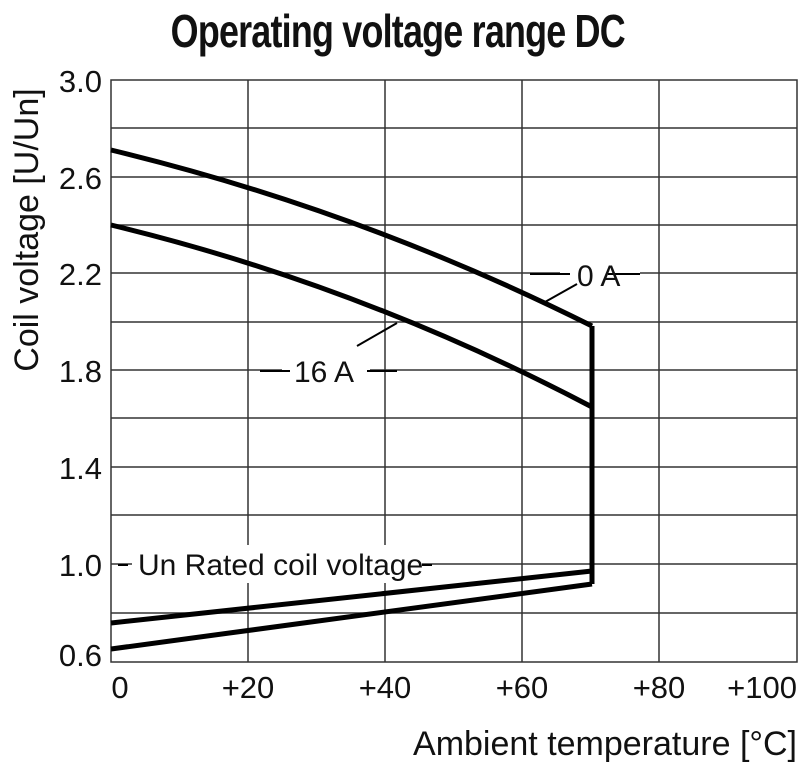  I want to click on annotation-16a: 16 A, so click(324, 372).